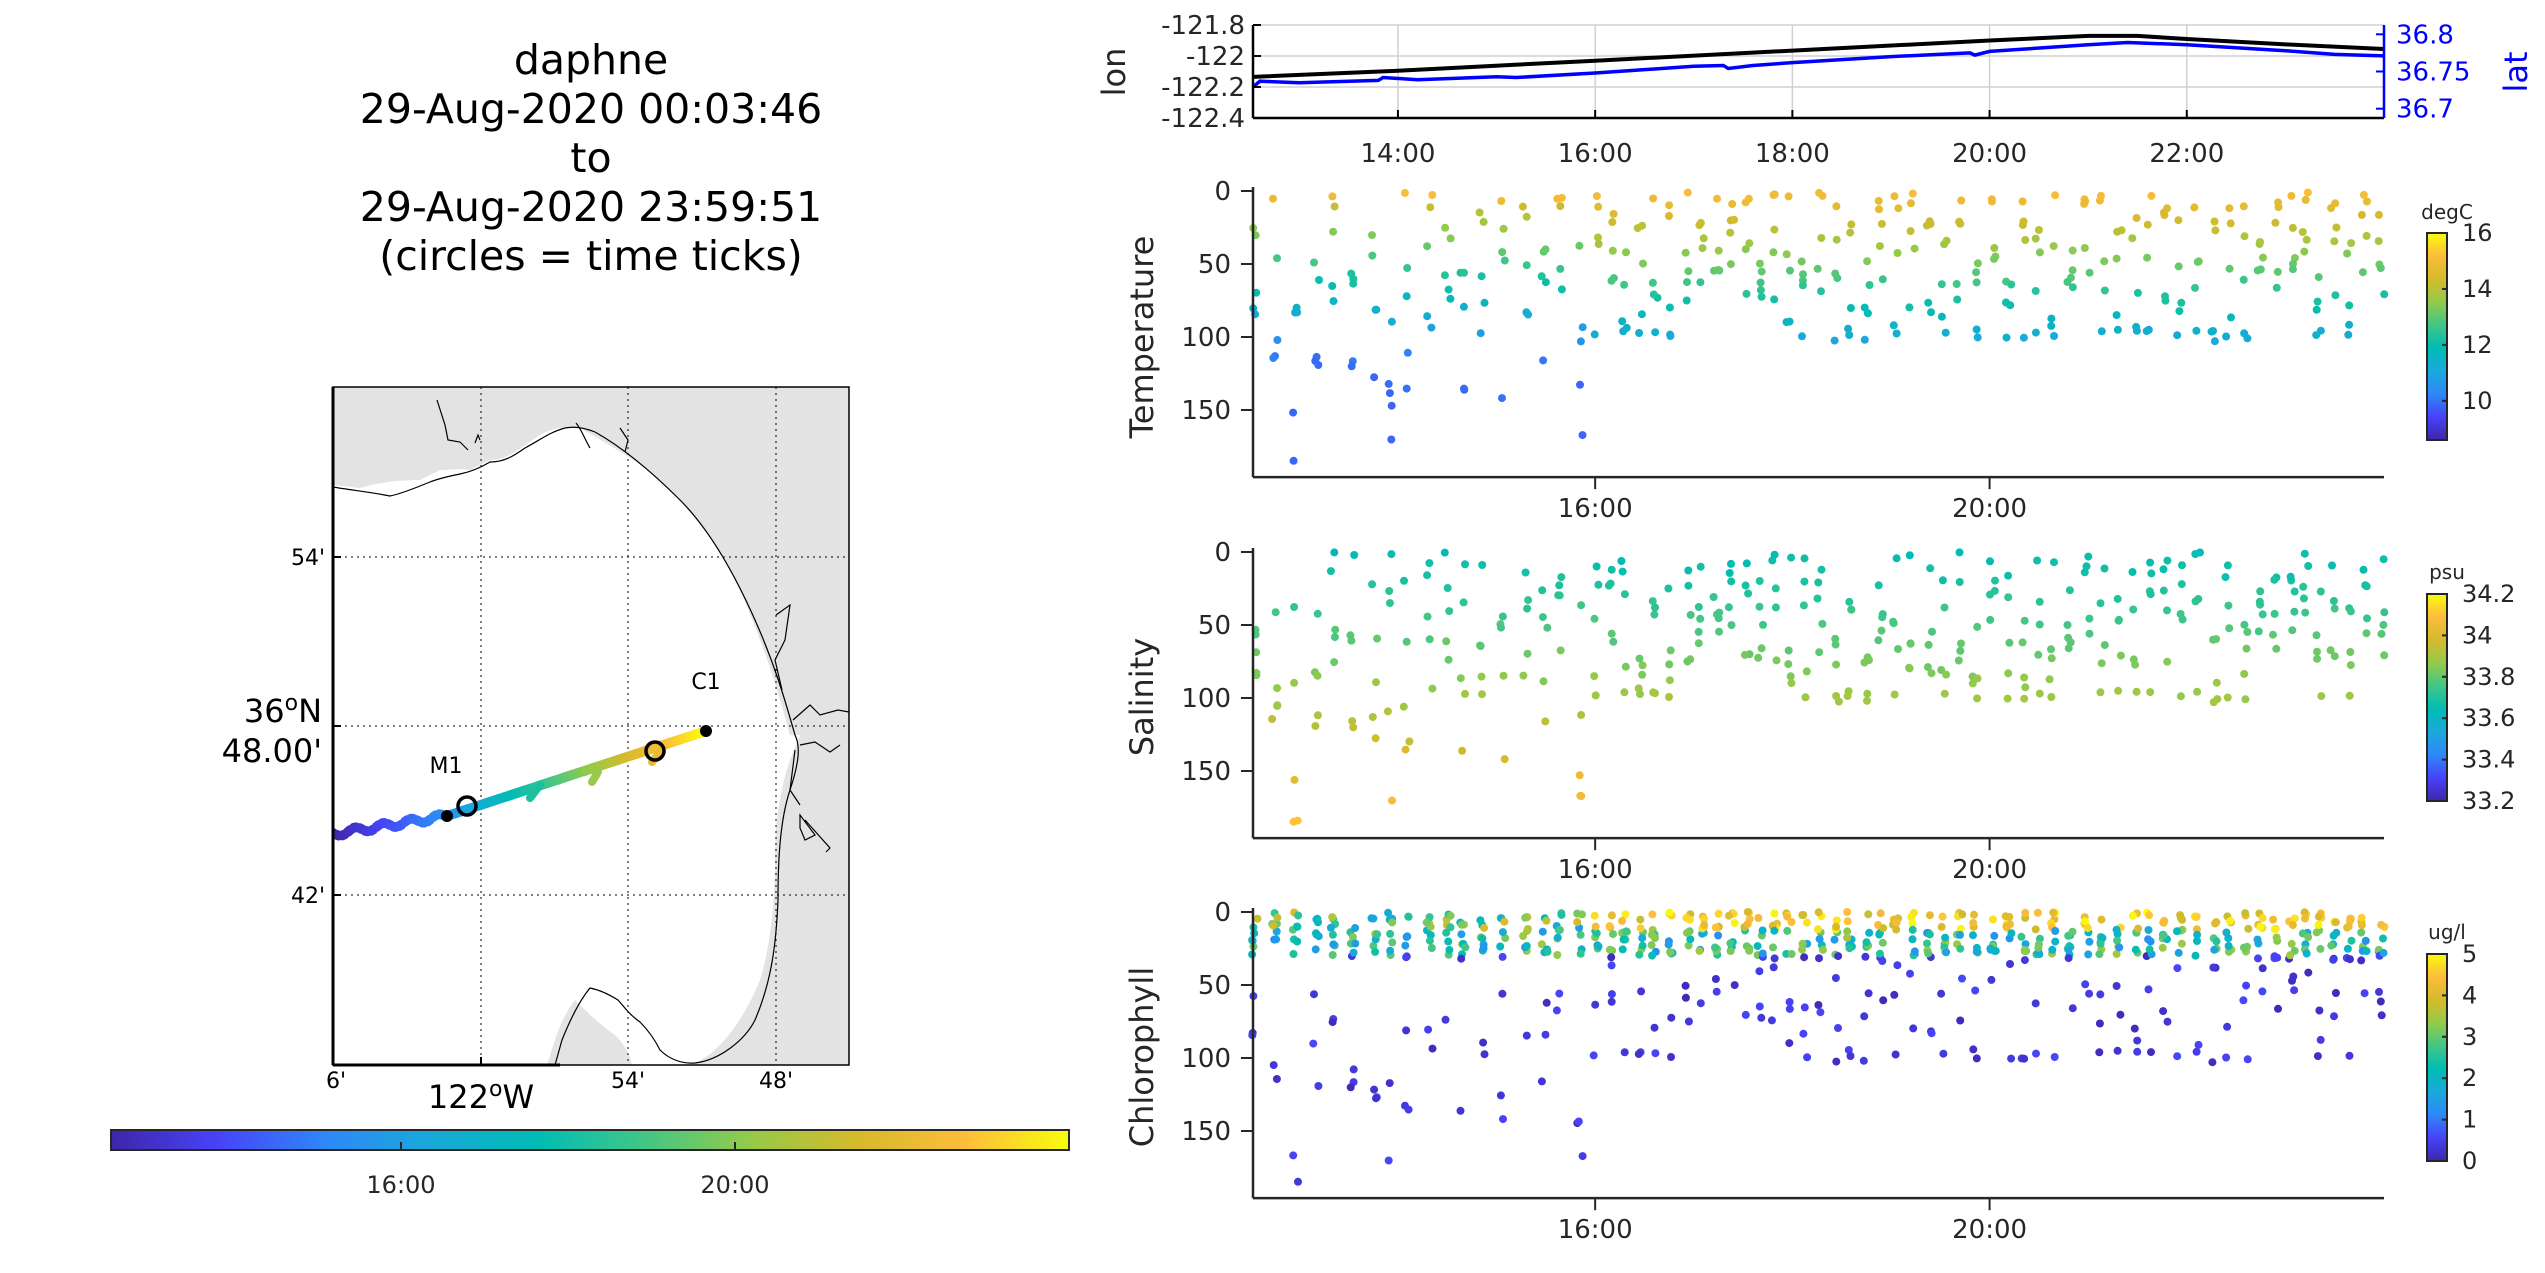  I want to click on position-xtick: 14:00, so click(1397, 154).